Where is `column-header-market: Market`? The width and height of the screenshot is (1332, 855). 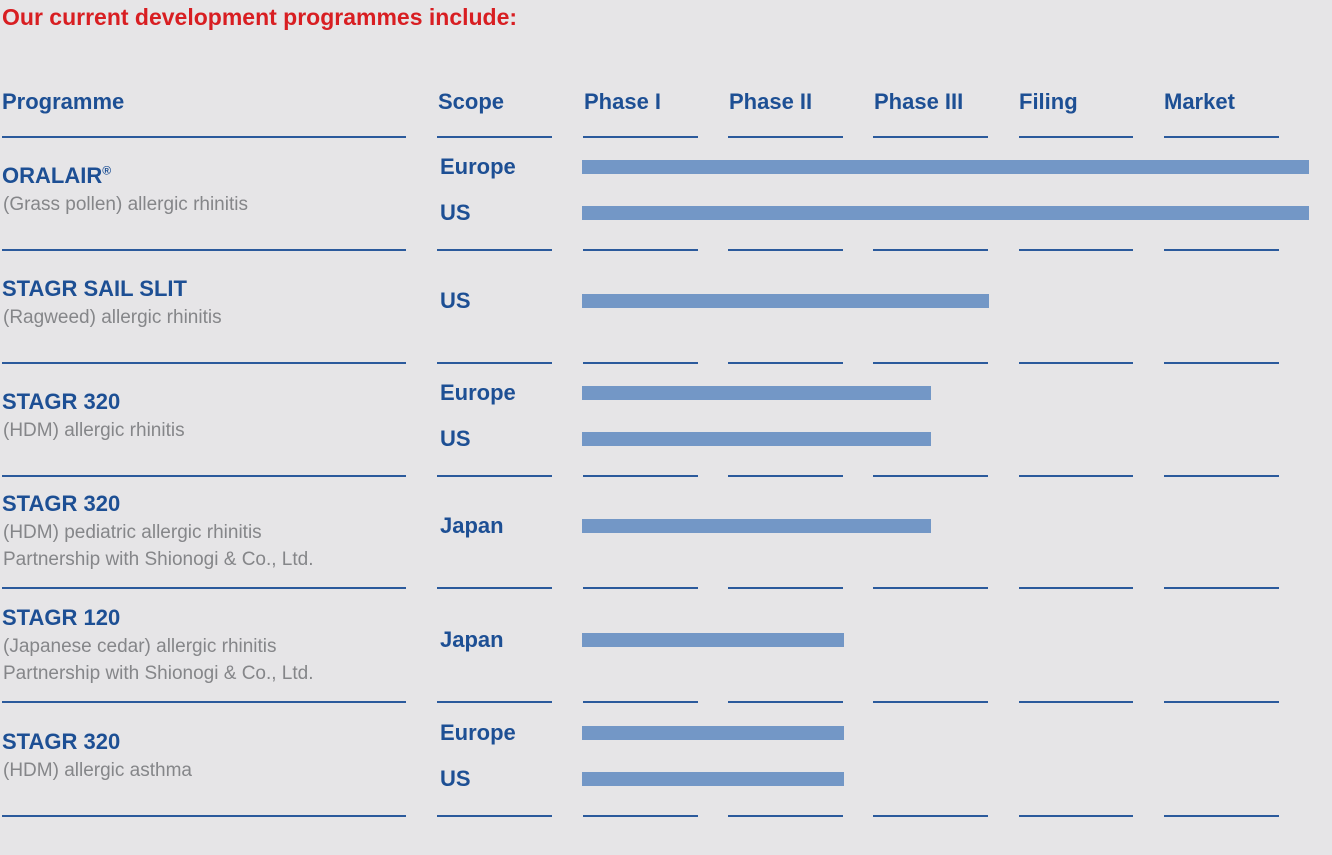 column-header-market: Market is located at coordinates (1199, 101).